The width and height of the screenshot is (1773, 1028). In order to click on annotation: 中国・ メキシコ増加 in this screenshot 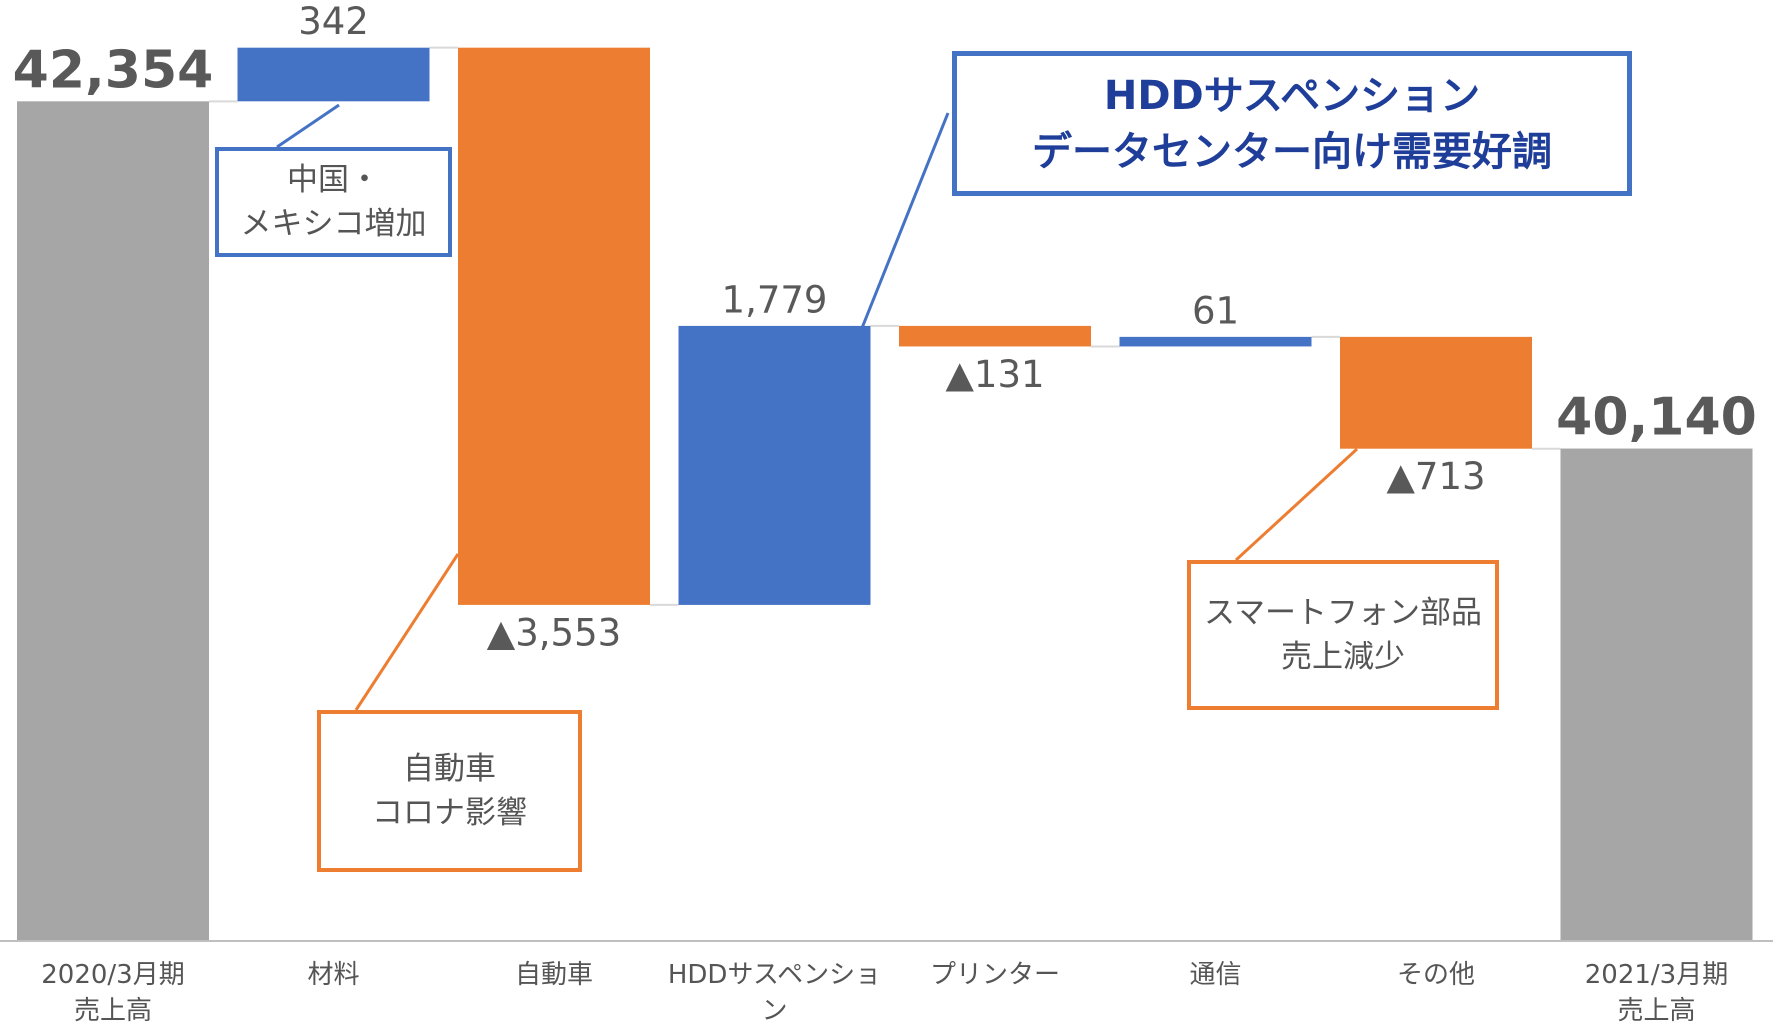, I will do `click(333, 202)`.